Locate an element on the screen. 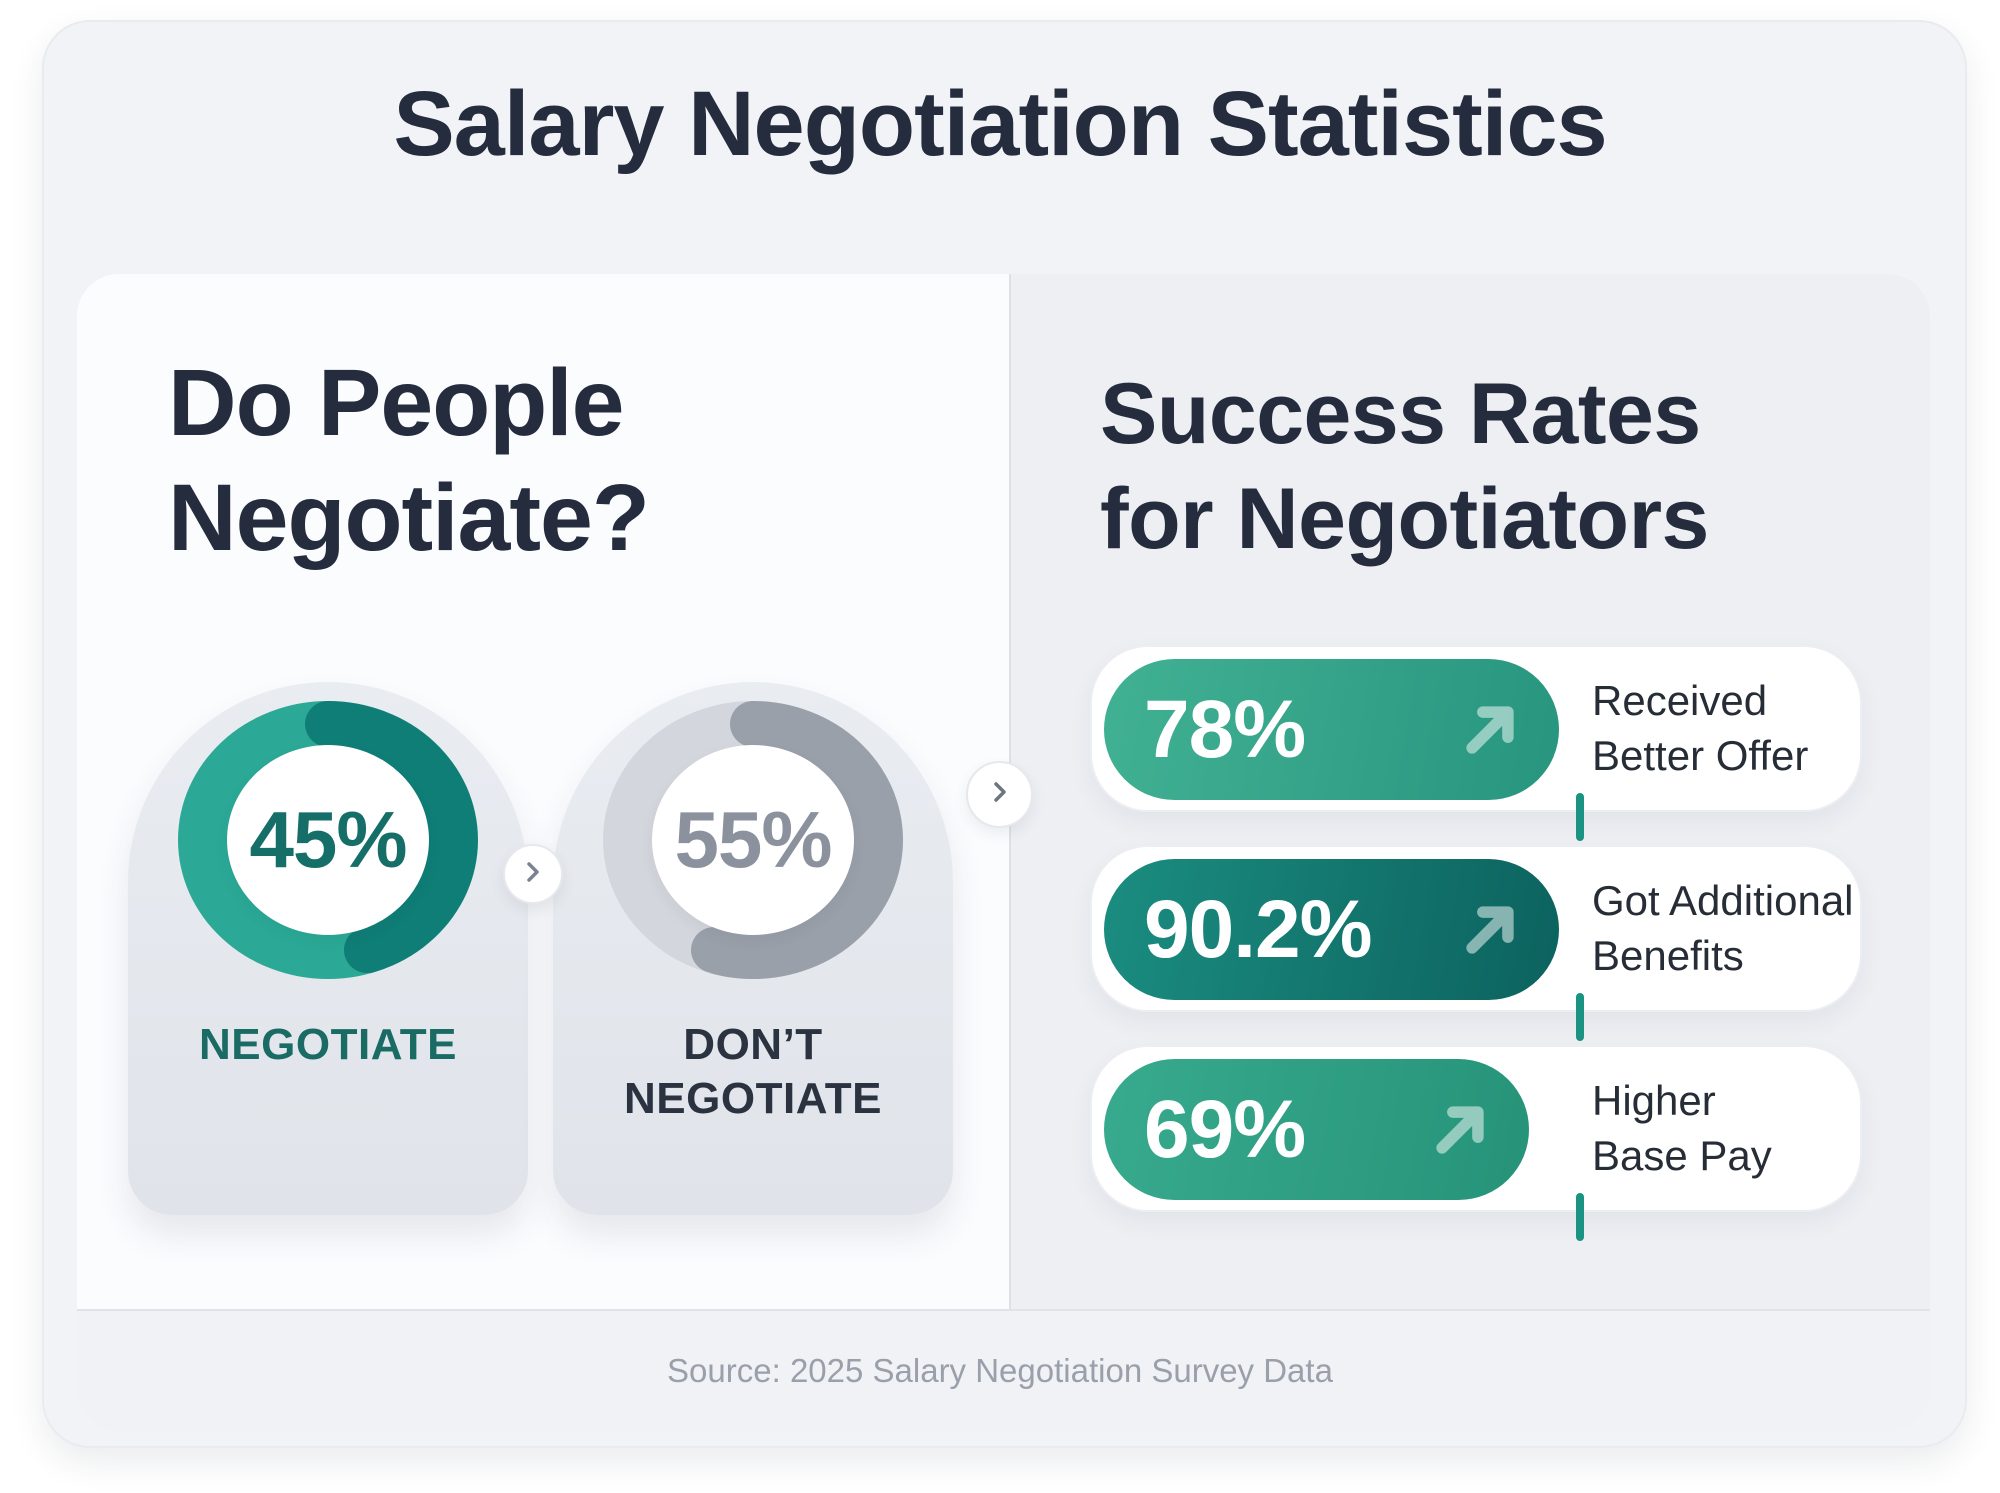 Image resolution: width=2000 pixels, height=1493 pixels. negotiate-donut-chart: 45% is located at coordinates (328, 840).